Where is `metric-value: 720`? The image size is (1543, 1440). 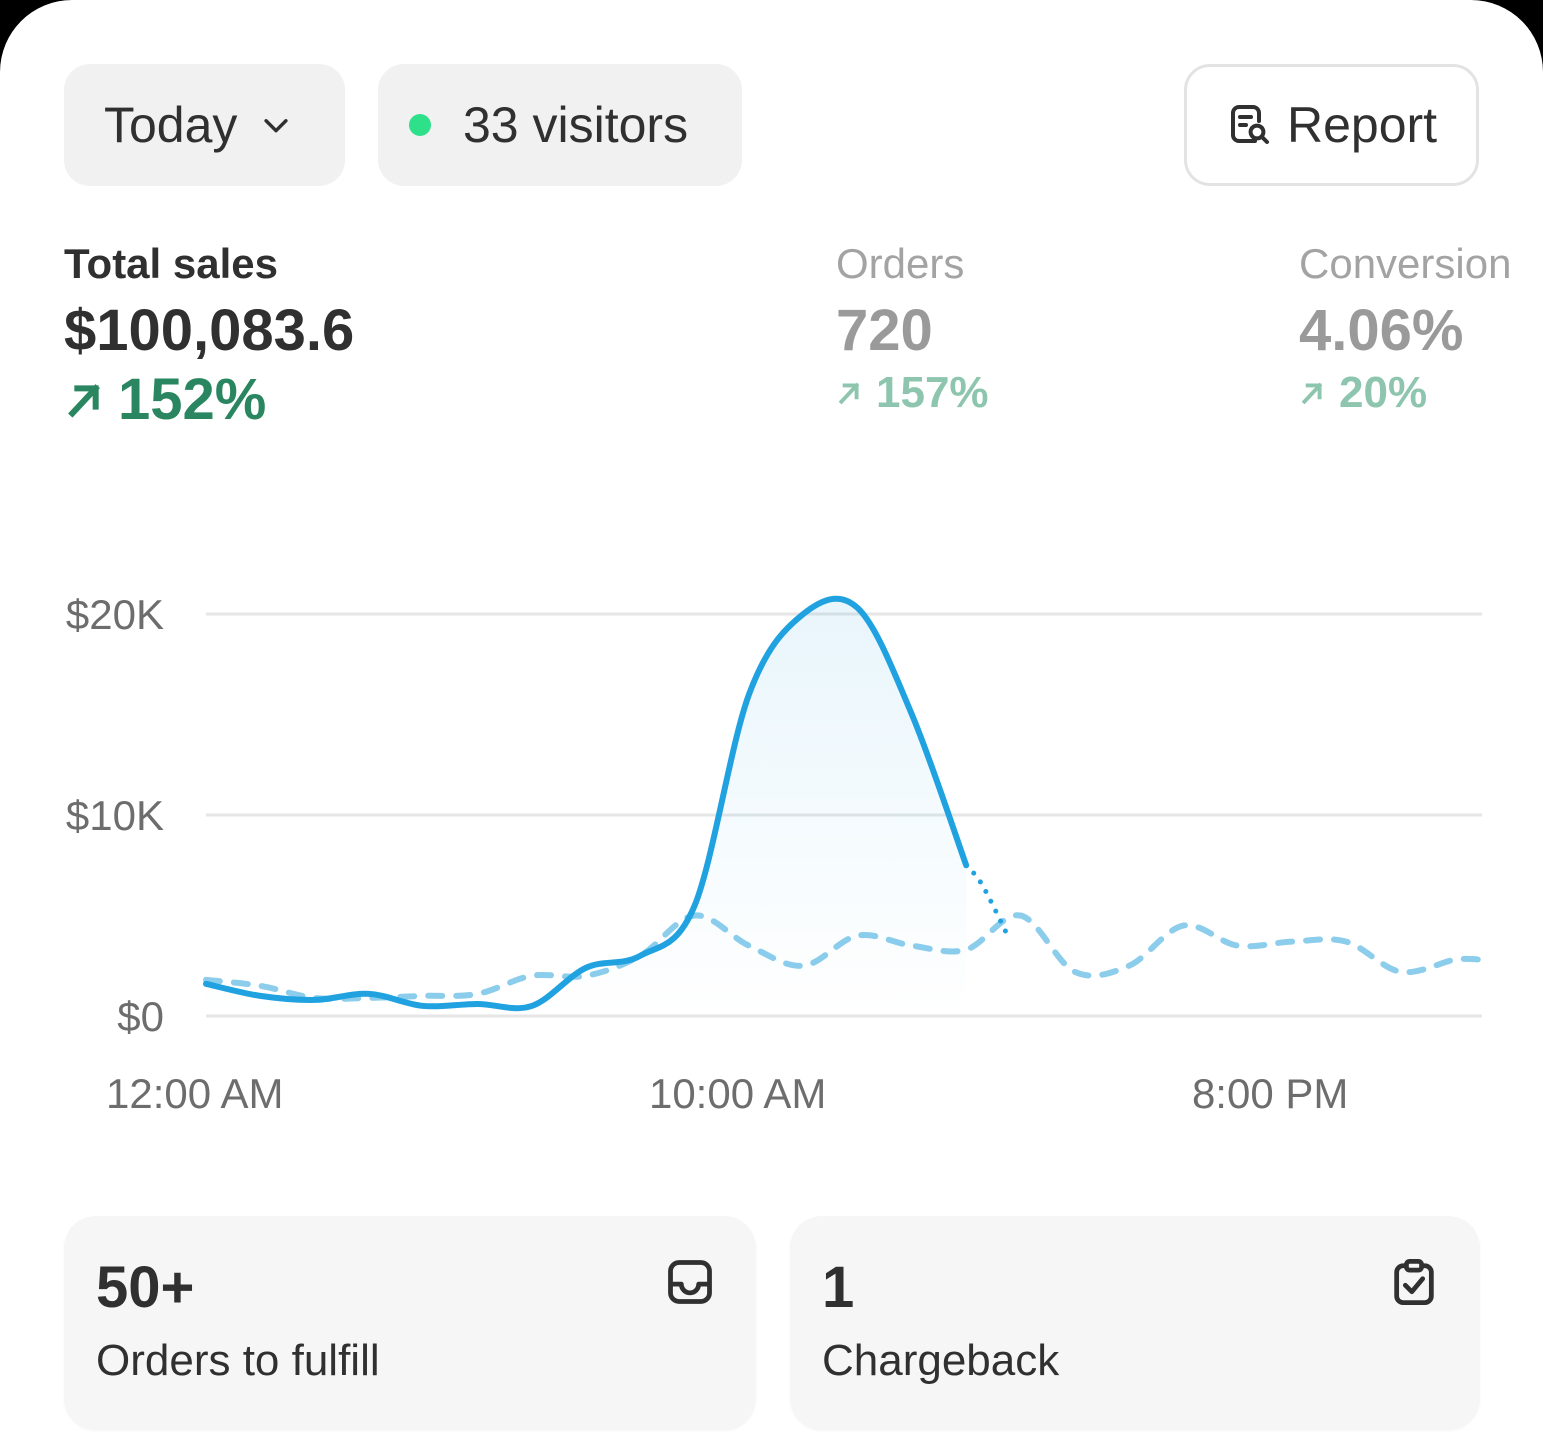
metric-value: 720 is located at coordinates (884, 330).